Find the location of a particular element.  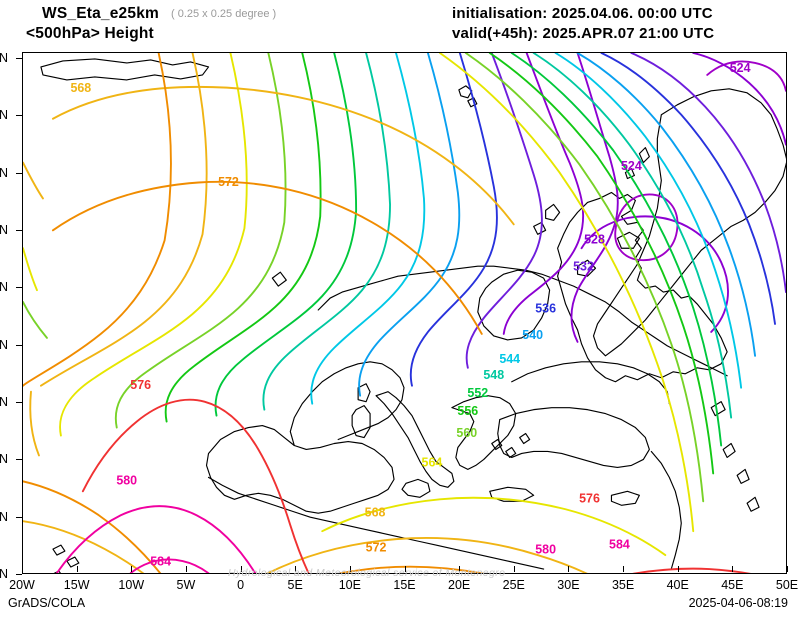

contour-label: 532 is located at coordinates (583, 266).